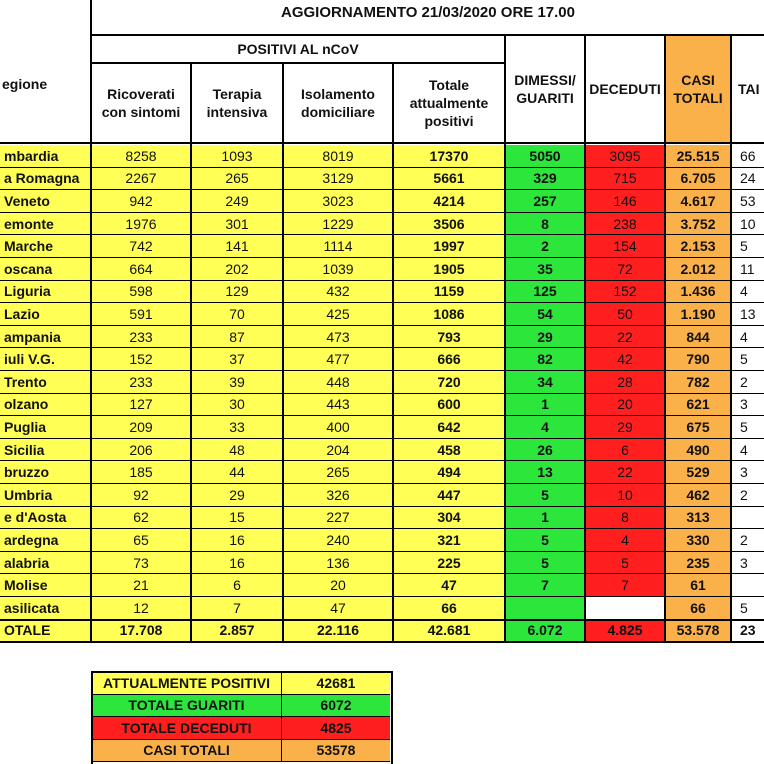  What do you see at coordinates (141, 540) in the screenshot?
I see `cell-ricoverati: 65` at bounding box center [141, 540].